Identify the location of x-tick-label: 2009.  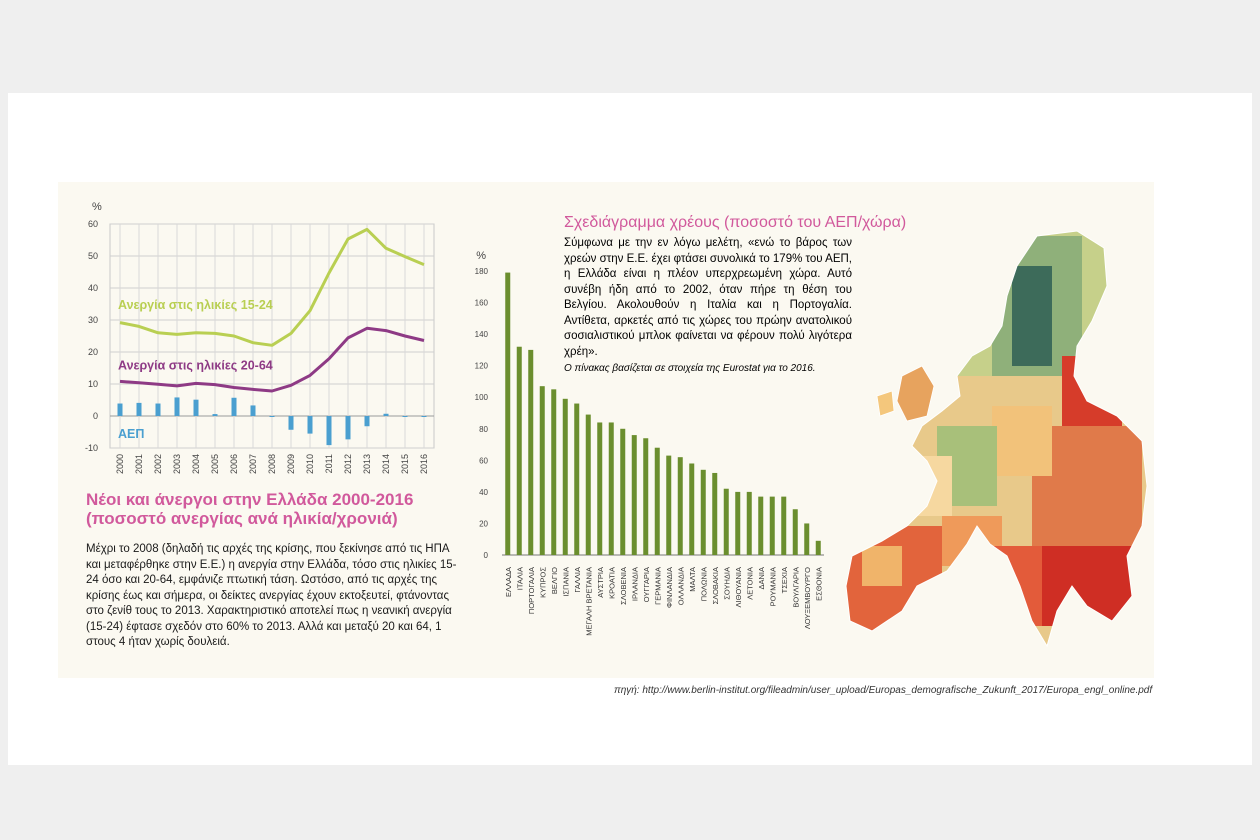
(291, 464).